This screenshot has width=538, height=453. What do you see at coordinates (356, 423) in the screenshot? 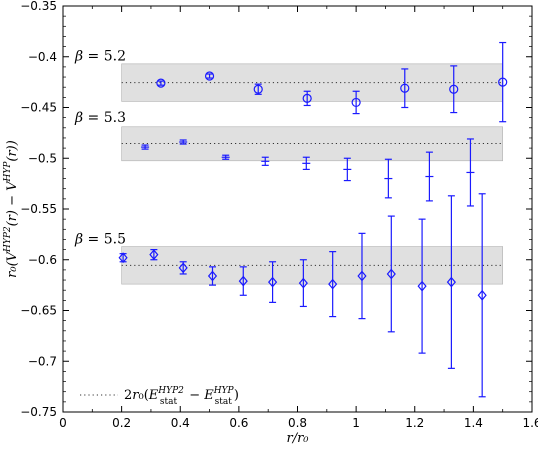
I see `x-tick-label: 1` at bounding box center [356, 423].